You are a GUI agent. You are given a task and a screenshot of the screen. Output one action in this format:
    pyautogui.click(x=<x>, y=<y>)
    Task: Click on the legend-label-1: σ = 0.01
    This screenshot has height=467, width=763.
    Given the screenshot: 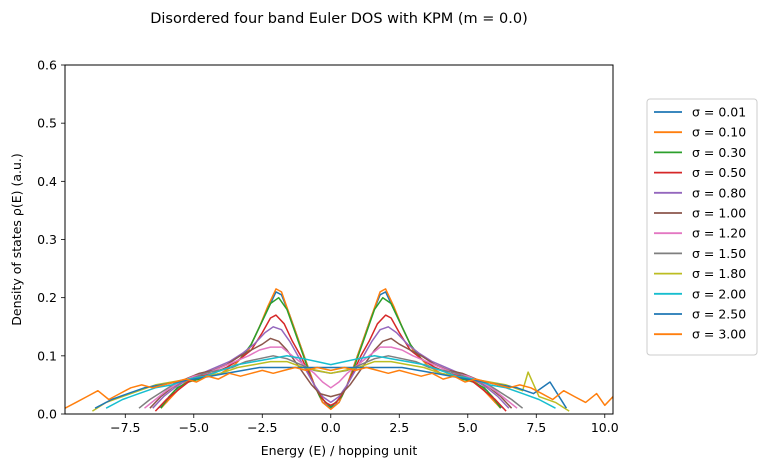 What is the action you would take?
    pyautogui.click(x=719, y=112)
    